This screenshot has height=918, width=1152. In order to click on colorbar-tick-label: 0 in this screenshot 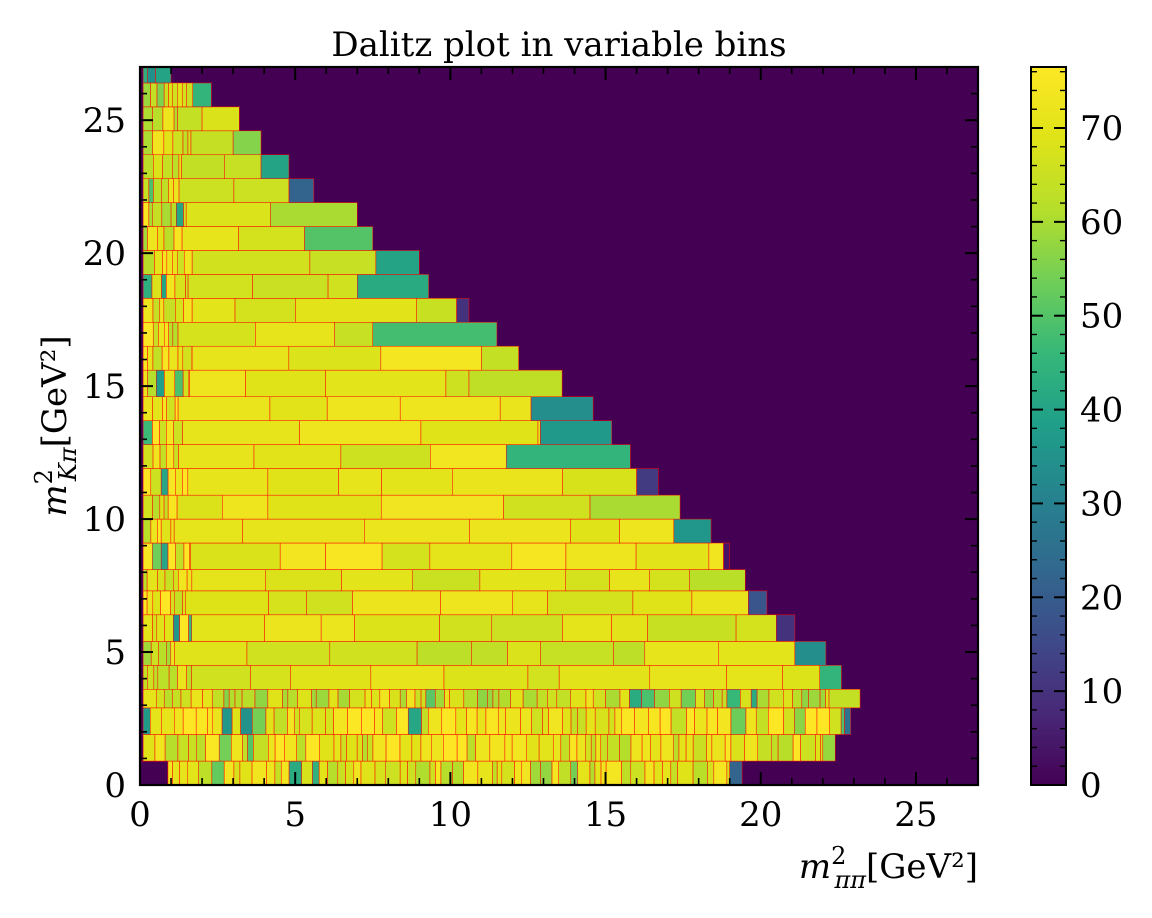, I will do `click(1091, 786)`.